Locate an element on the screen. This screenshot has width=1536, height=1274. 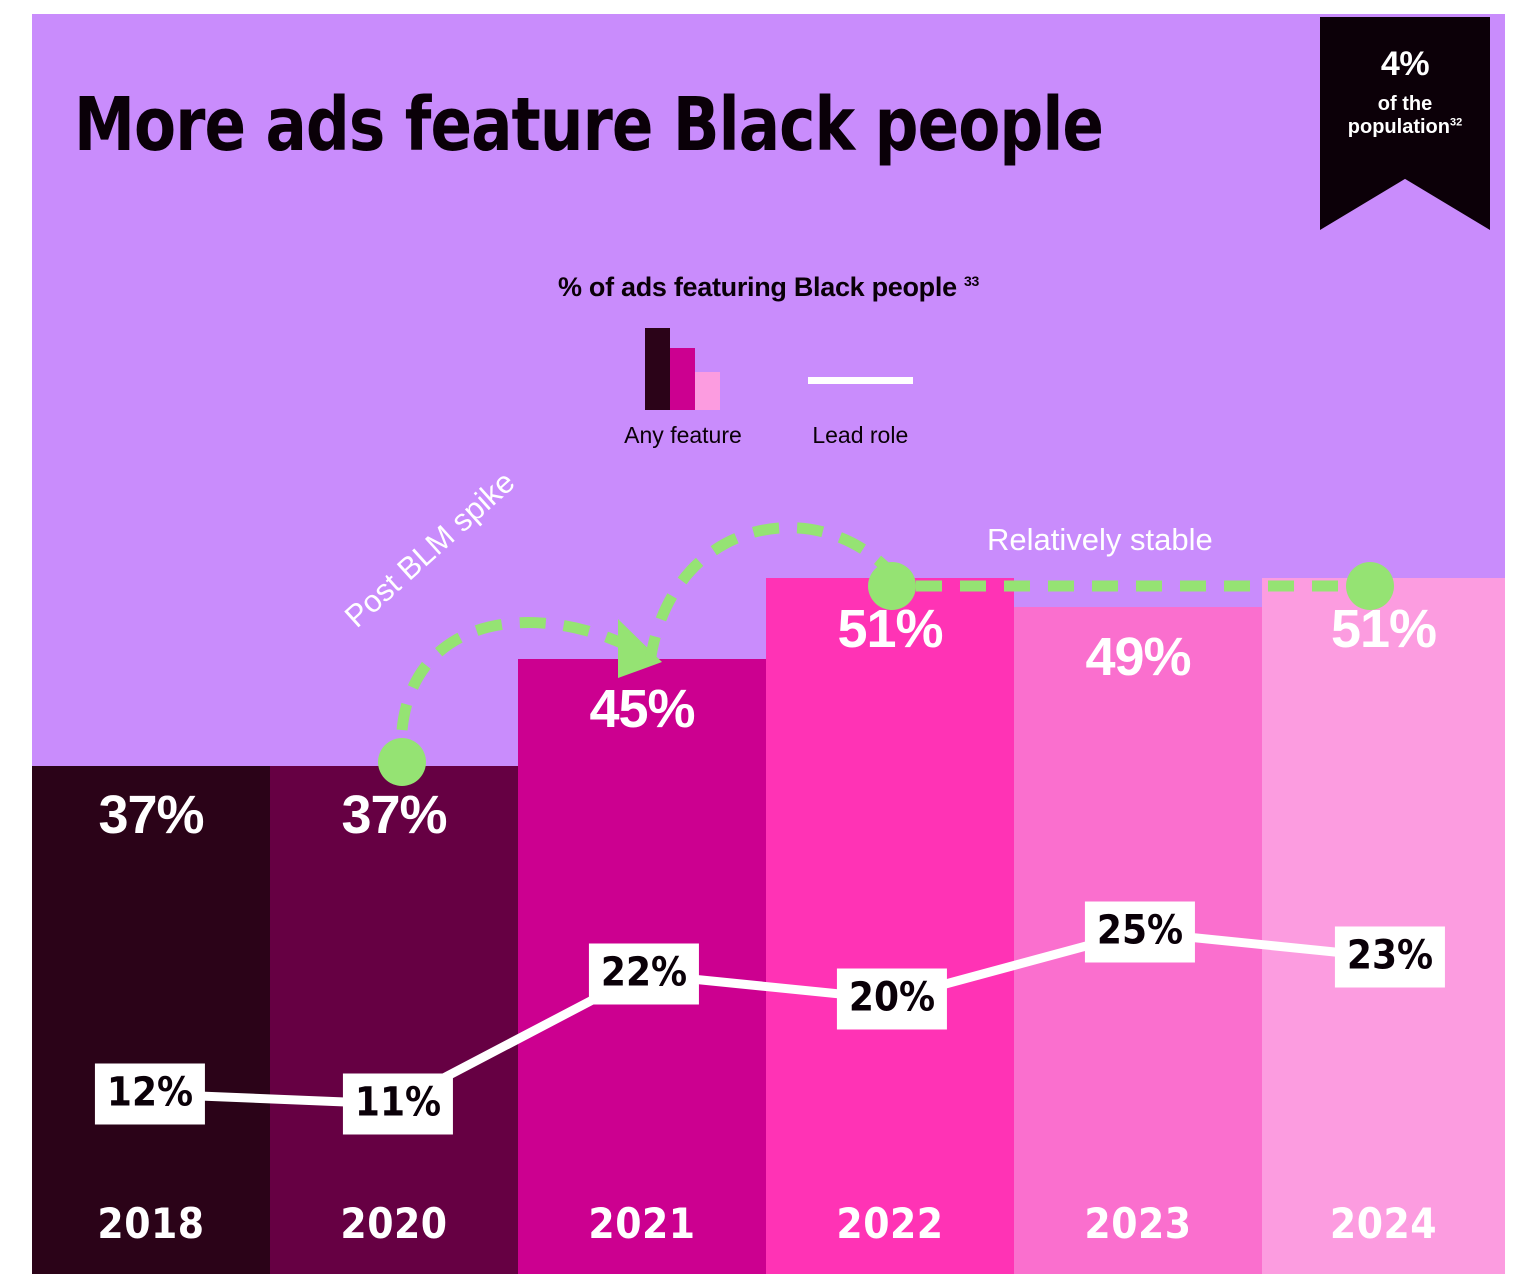
badge-value: 4% is located at coordinates (1405, 64).